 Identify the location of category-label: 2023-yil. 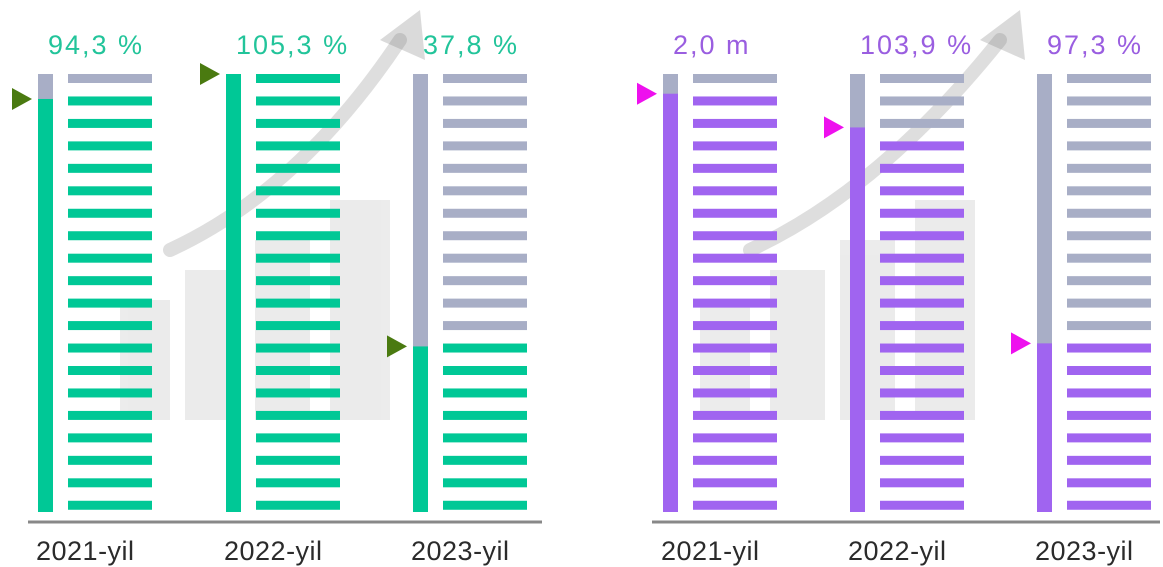
(1084, 551).